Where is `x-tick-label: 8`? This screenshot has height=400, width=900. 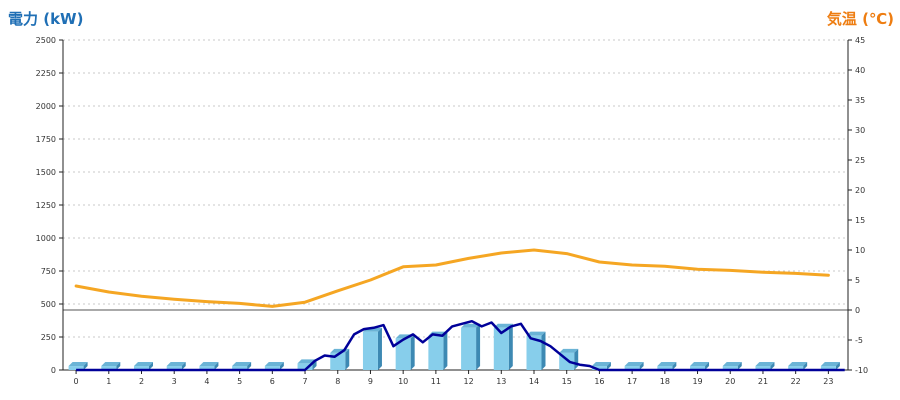
x-tick-label: 8 is located at coordinates (337, 381).